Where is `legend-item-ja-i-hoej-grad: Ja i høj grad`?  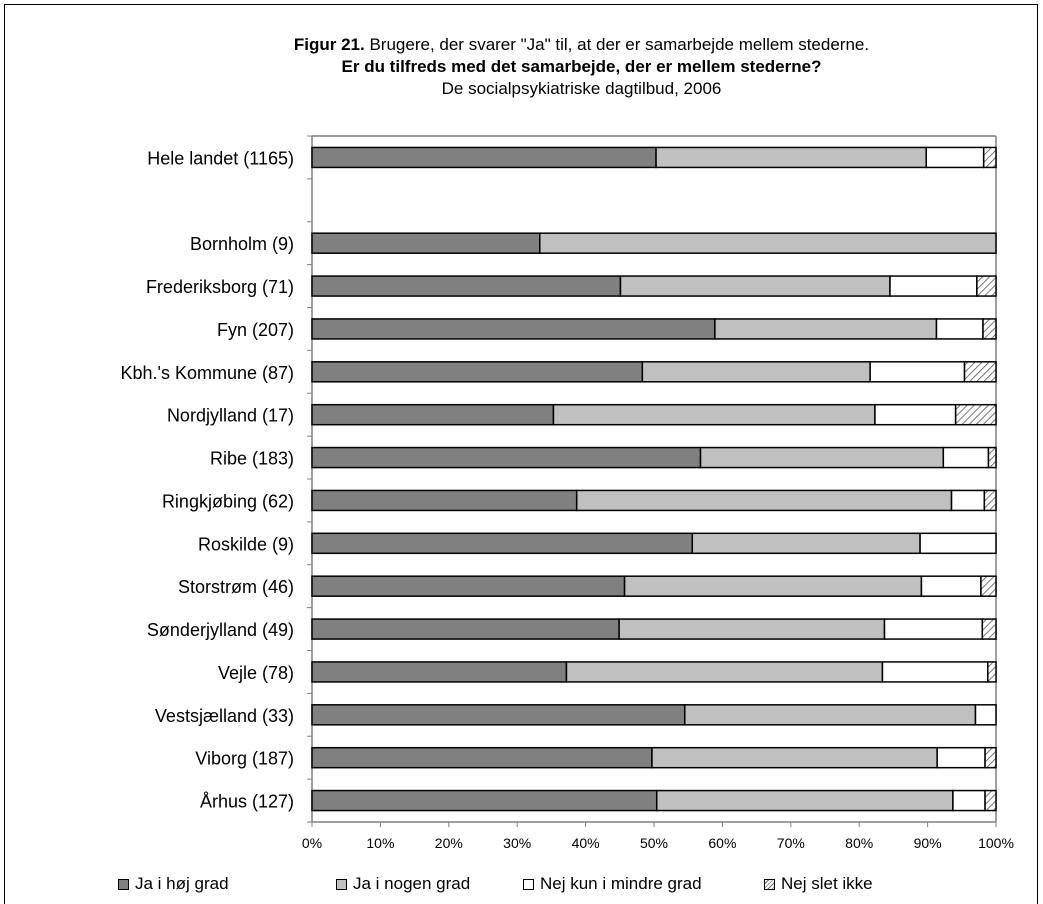 legend-item-ja-i-hoej-grad: Ja i høj grad is located at coordinates (173, 884).